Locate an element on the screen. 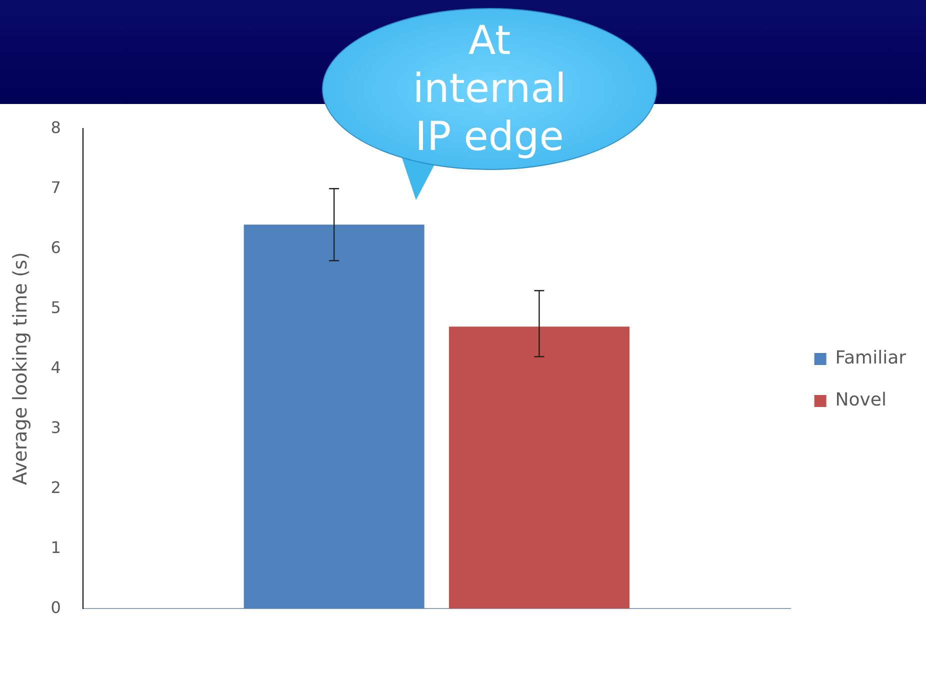 Image resolution: width=926 pixels, height=677 pixels. annotation: At internal IP edge is located at coordinates (490, 89).